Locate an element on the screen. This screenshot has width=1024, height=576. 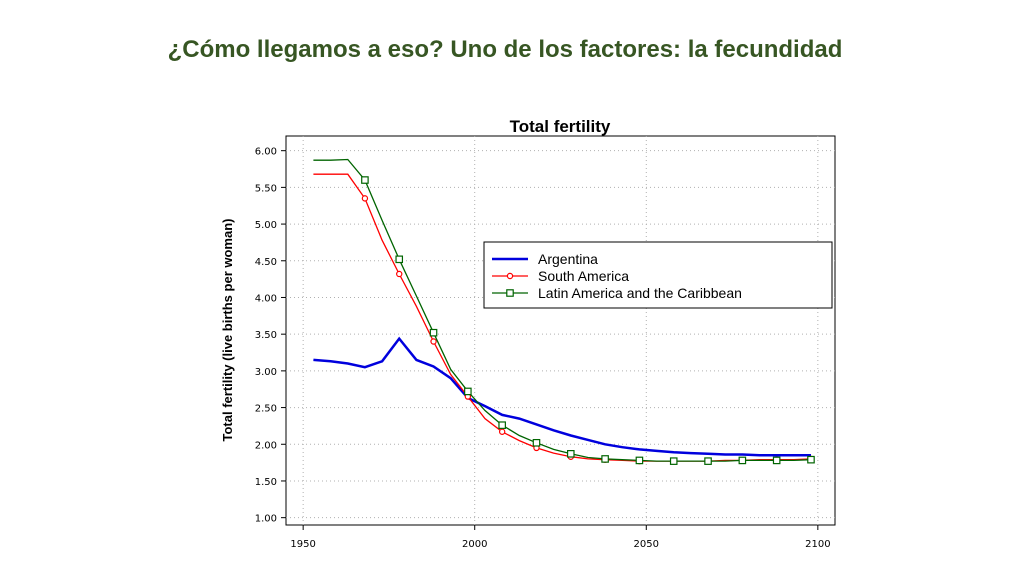
series-line-argentina is located at coordinates (562, 396).